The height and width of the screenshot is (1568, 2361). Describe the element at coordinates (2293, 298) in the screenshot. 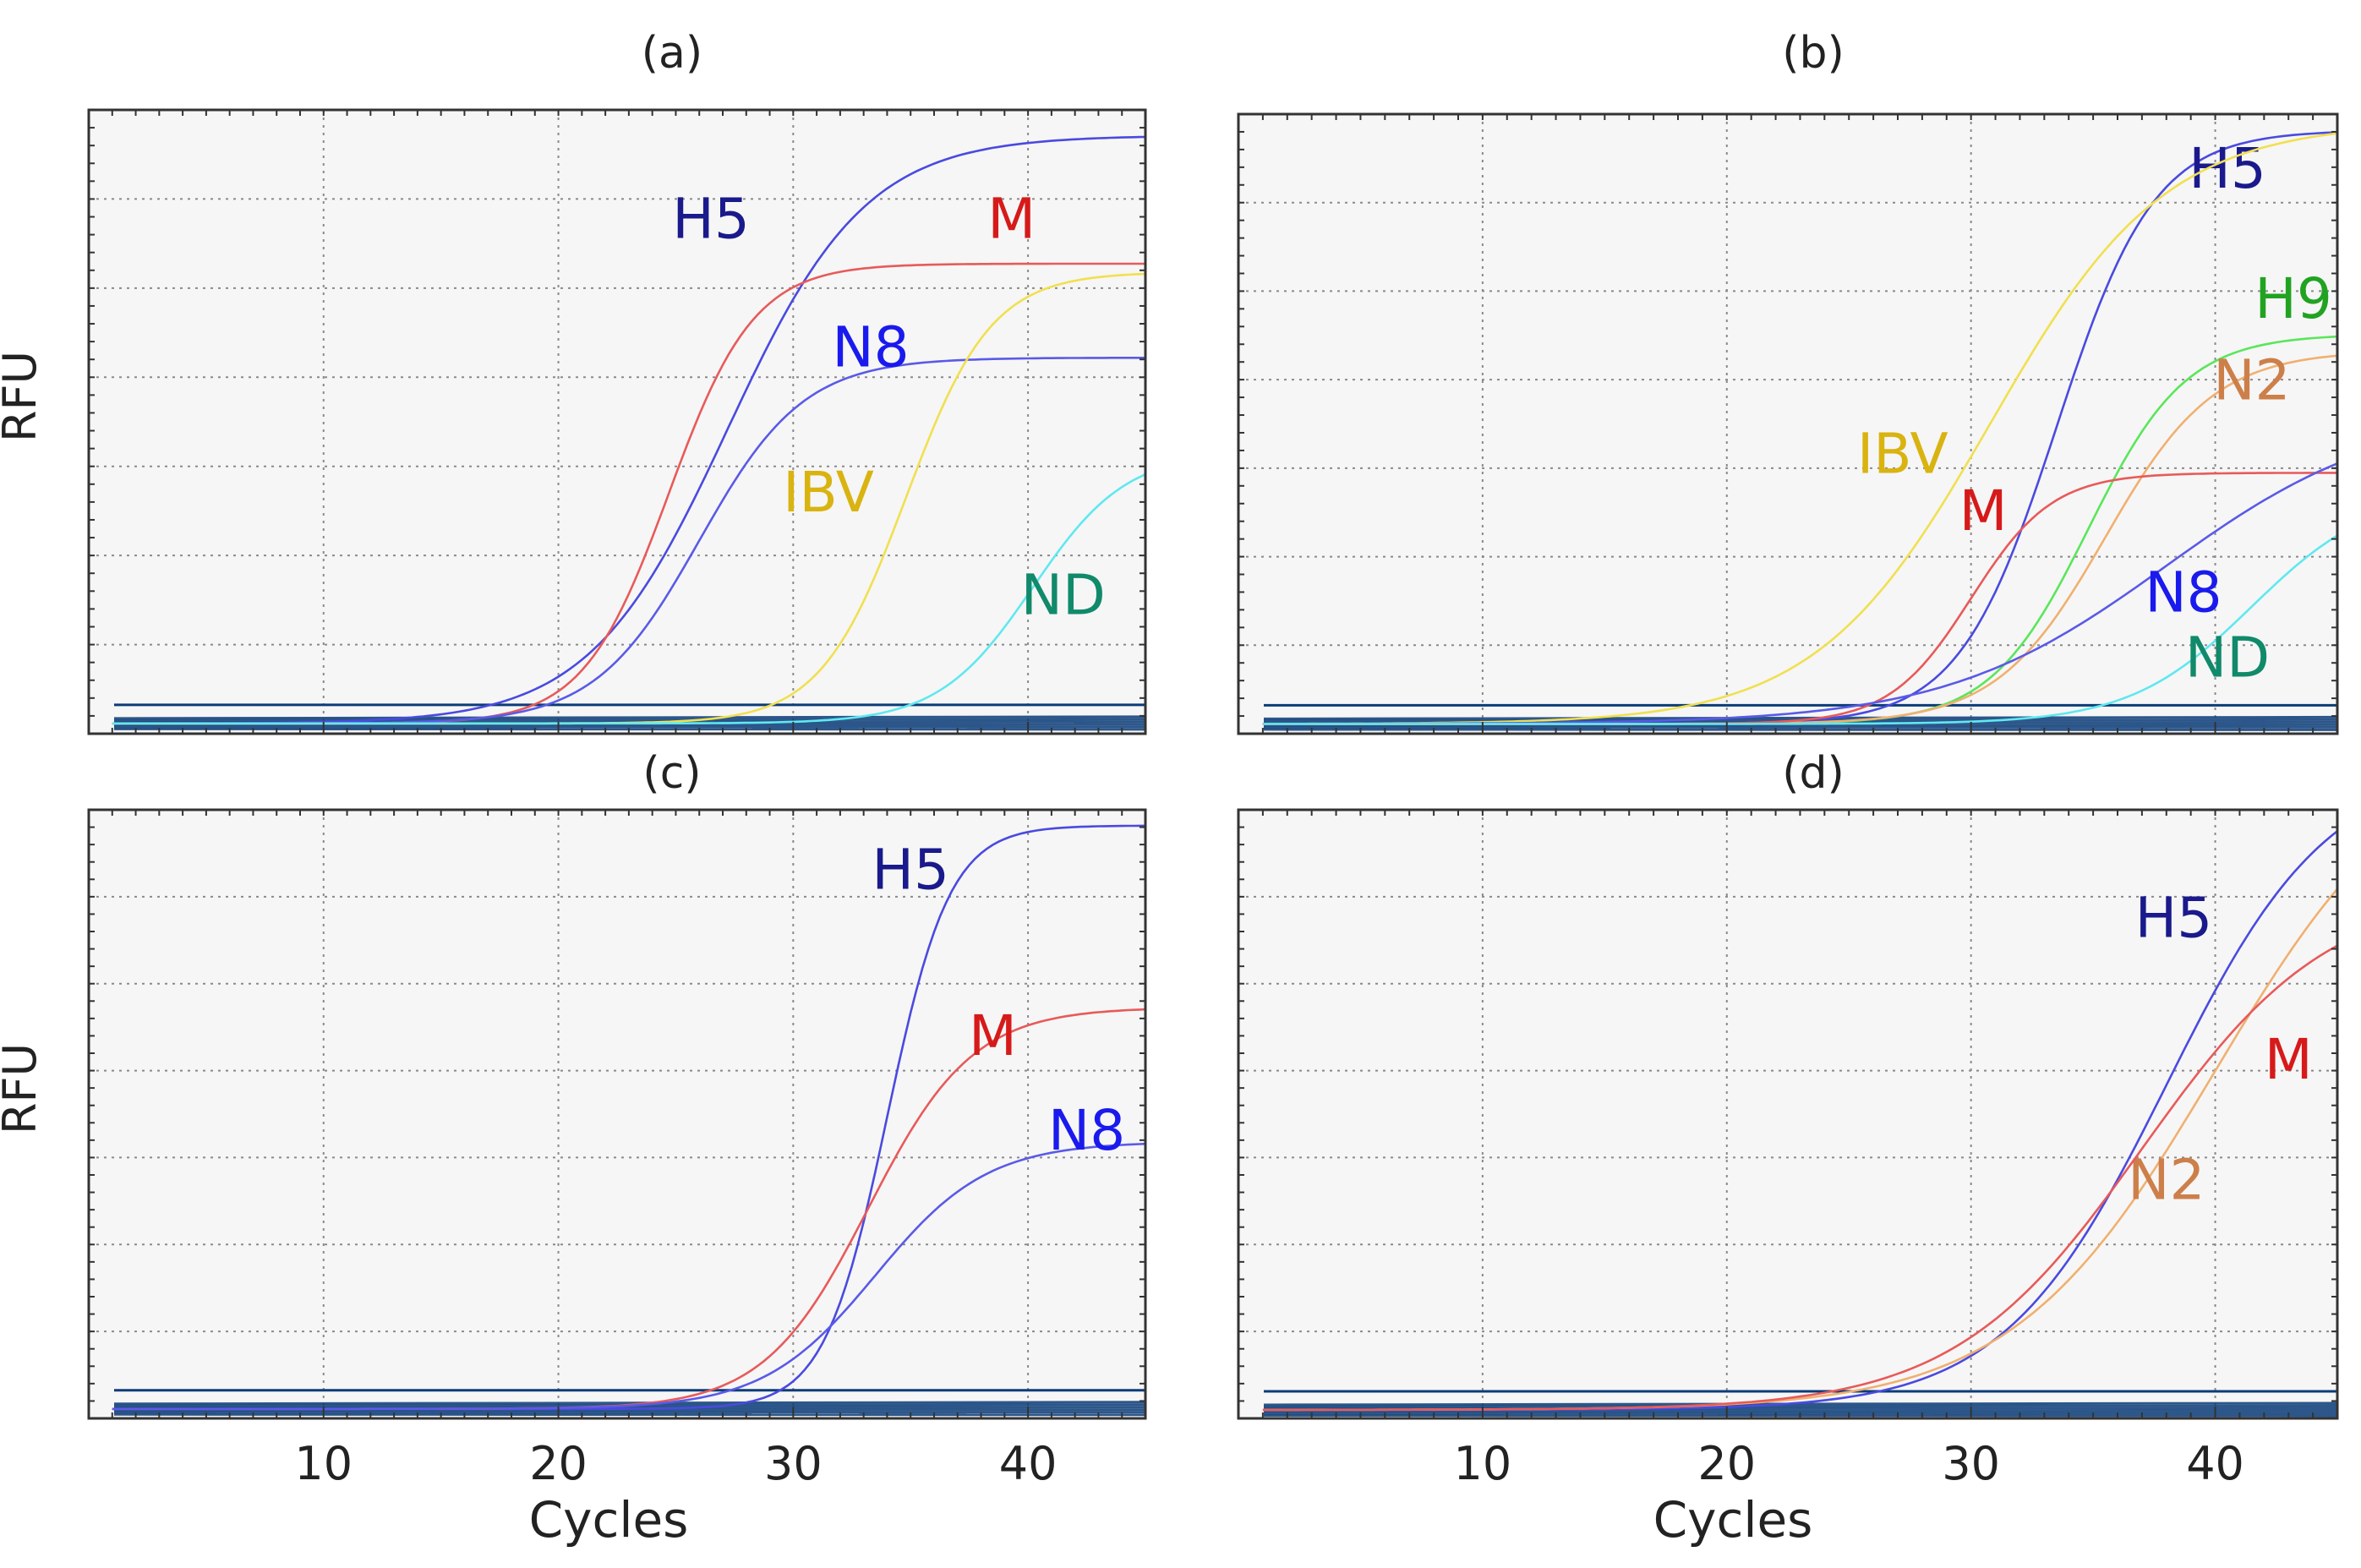

I see `series-label-h9: H9` at that location.